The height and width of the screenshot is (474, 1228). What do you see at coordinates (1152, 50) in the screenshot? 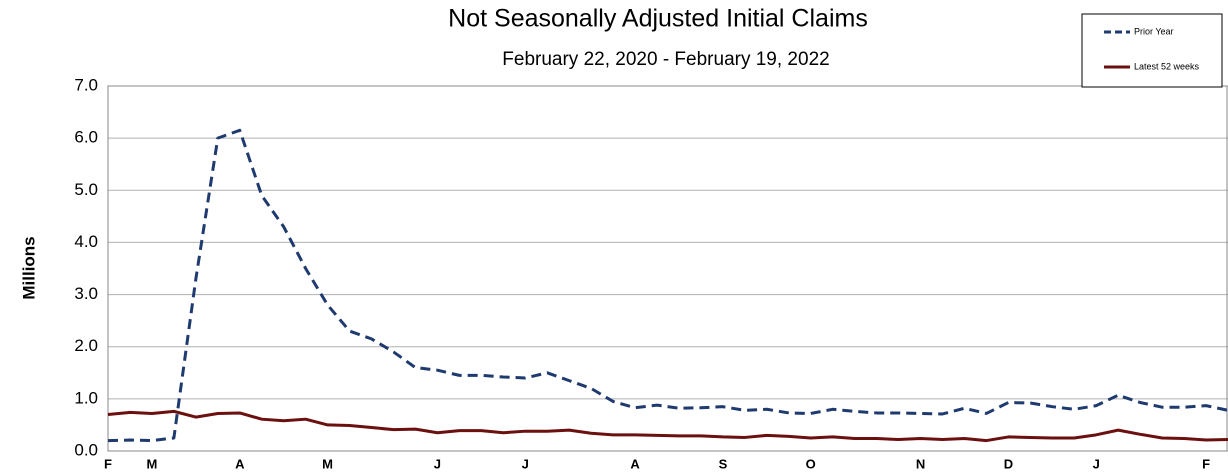
I see `legend-box` at bounding box center [1152, 50].